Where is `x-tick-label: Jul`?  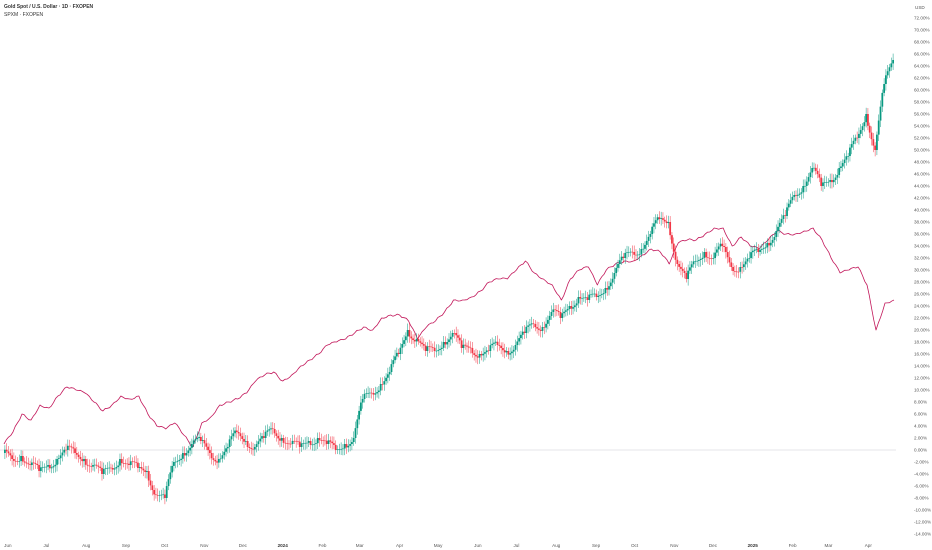
x-tick-label: Jul is located at coordinates (516, 545).